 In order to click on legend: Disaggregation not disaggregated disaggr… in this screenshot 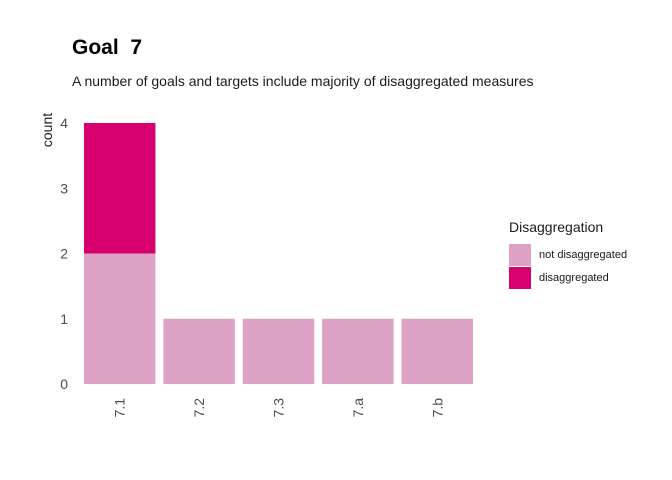, I will do `click(568, 254)`.